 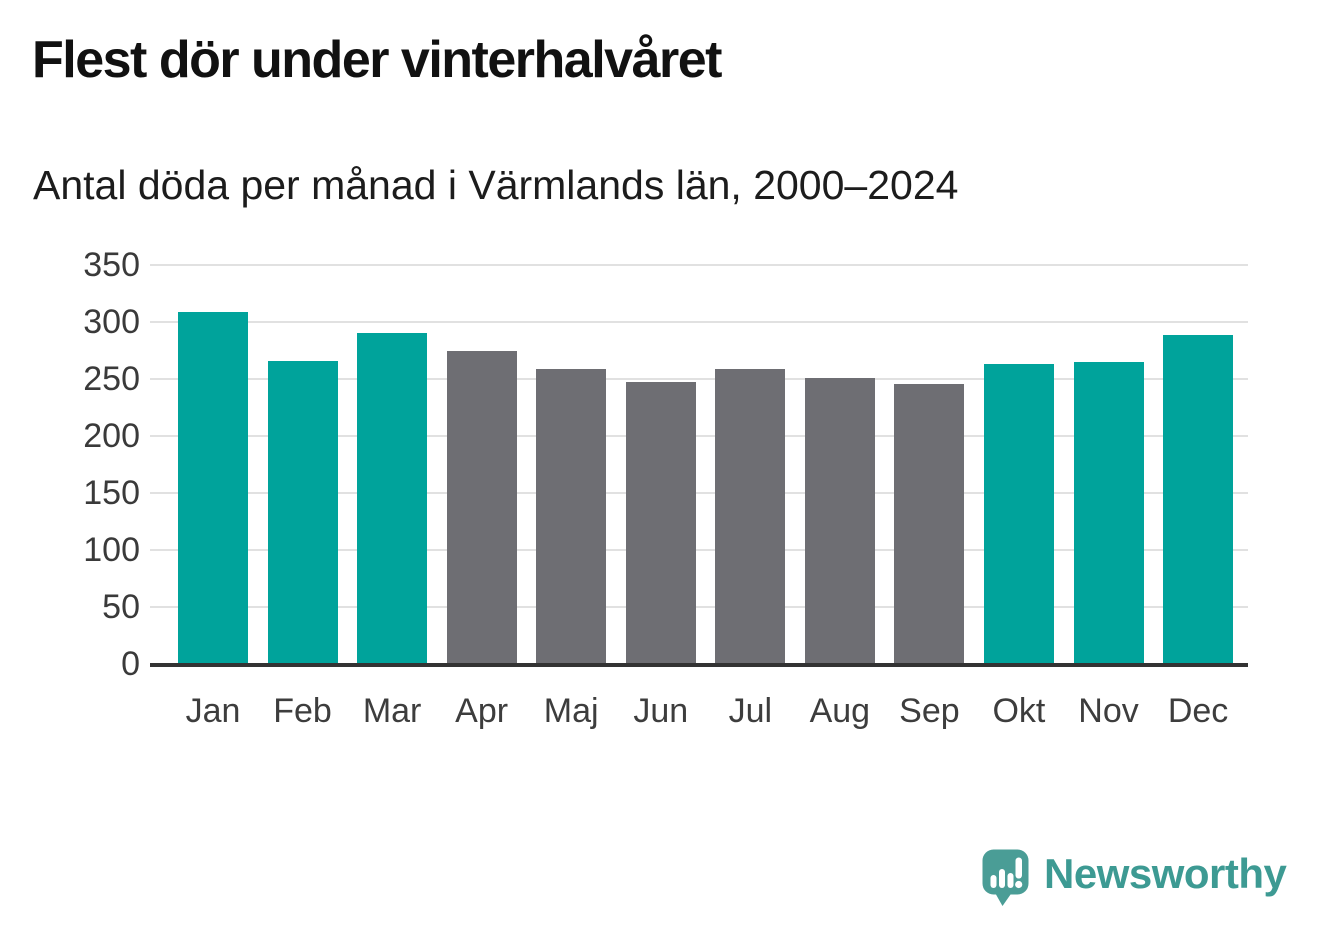 What do you see at coordinates (1108, 512) in the screenshot?
I see `bar-nov` at bounding box center [1108, 512].